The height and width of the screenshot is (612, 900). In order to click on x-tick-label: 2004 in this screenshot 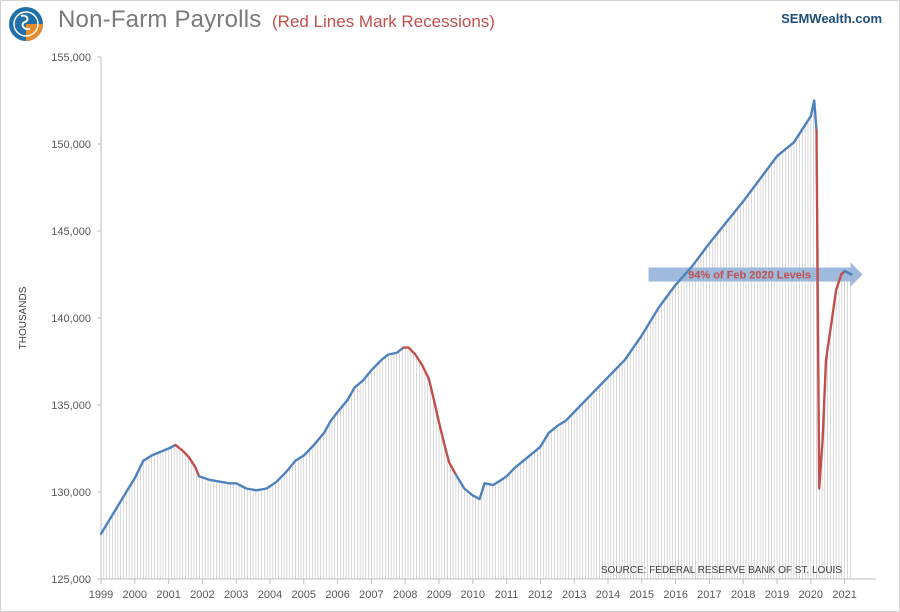, I will do `click(270, 595)`.